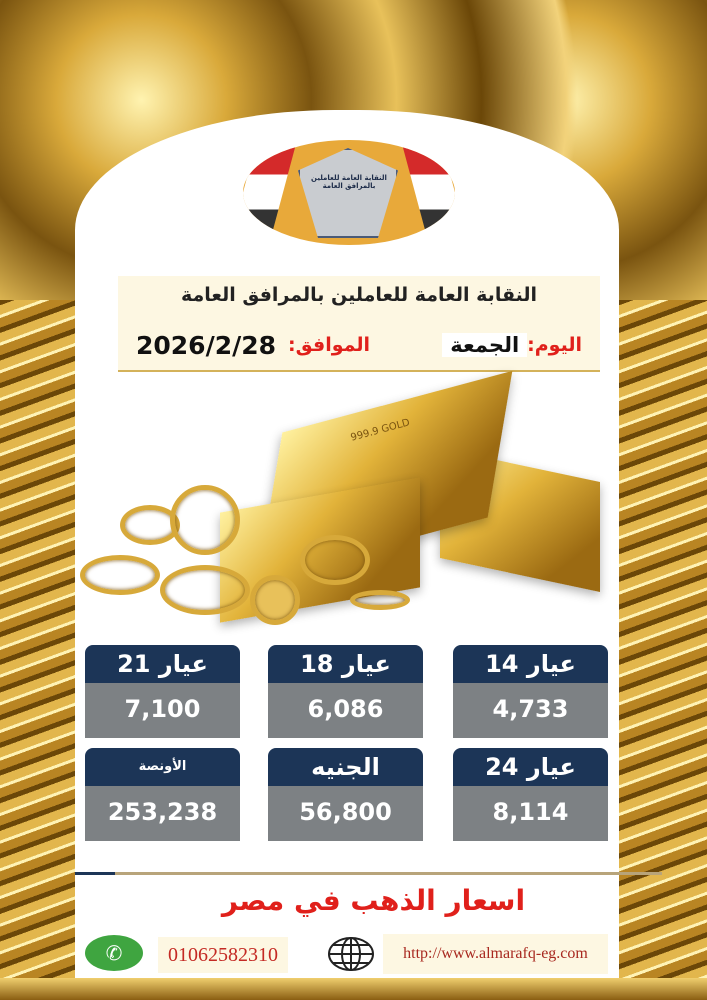 Image resolution: width=707 pixels, height=1000 pixels. I want to click on card-label: عيار 18, so click(345, 664).